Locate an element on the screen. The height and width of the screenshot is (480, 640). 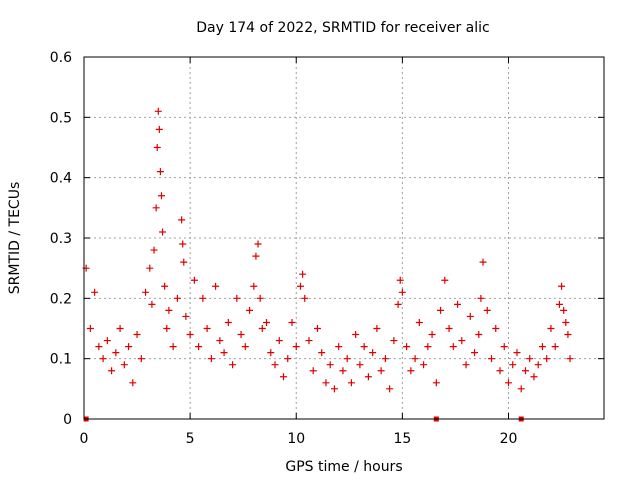
x-tick-label: 20 is located at coordinates (509, 439).